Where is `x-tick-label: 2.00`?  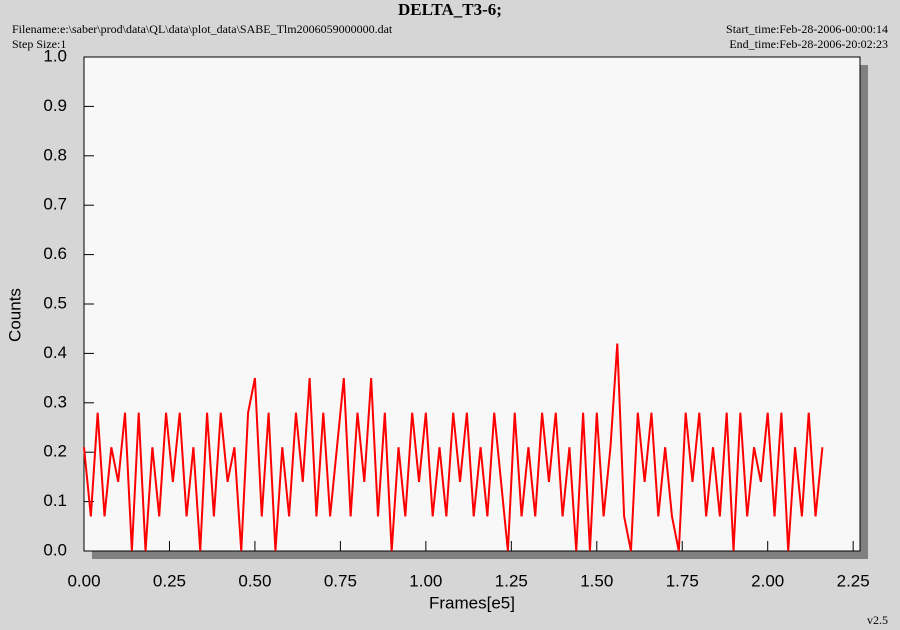
x-tick-label: 2.00 is located at coordinates (767, 580).